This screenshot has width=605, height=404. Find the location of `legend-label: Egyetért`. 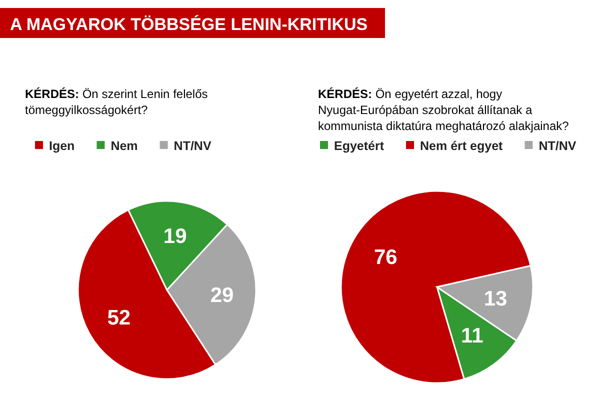

legend-label: Egyetért is located at coordinates (359, 146).